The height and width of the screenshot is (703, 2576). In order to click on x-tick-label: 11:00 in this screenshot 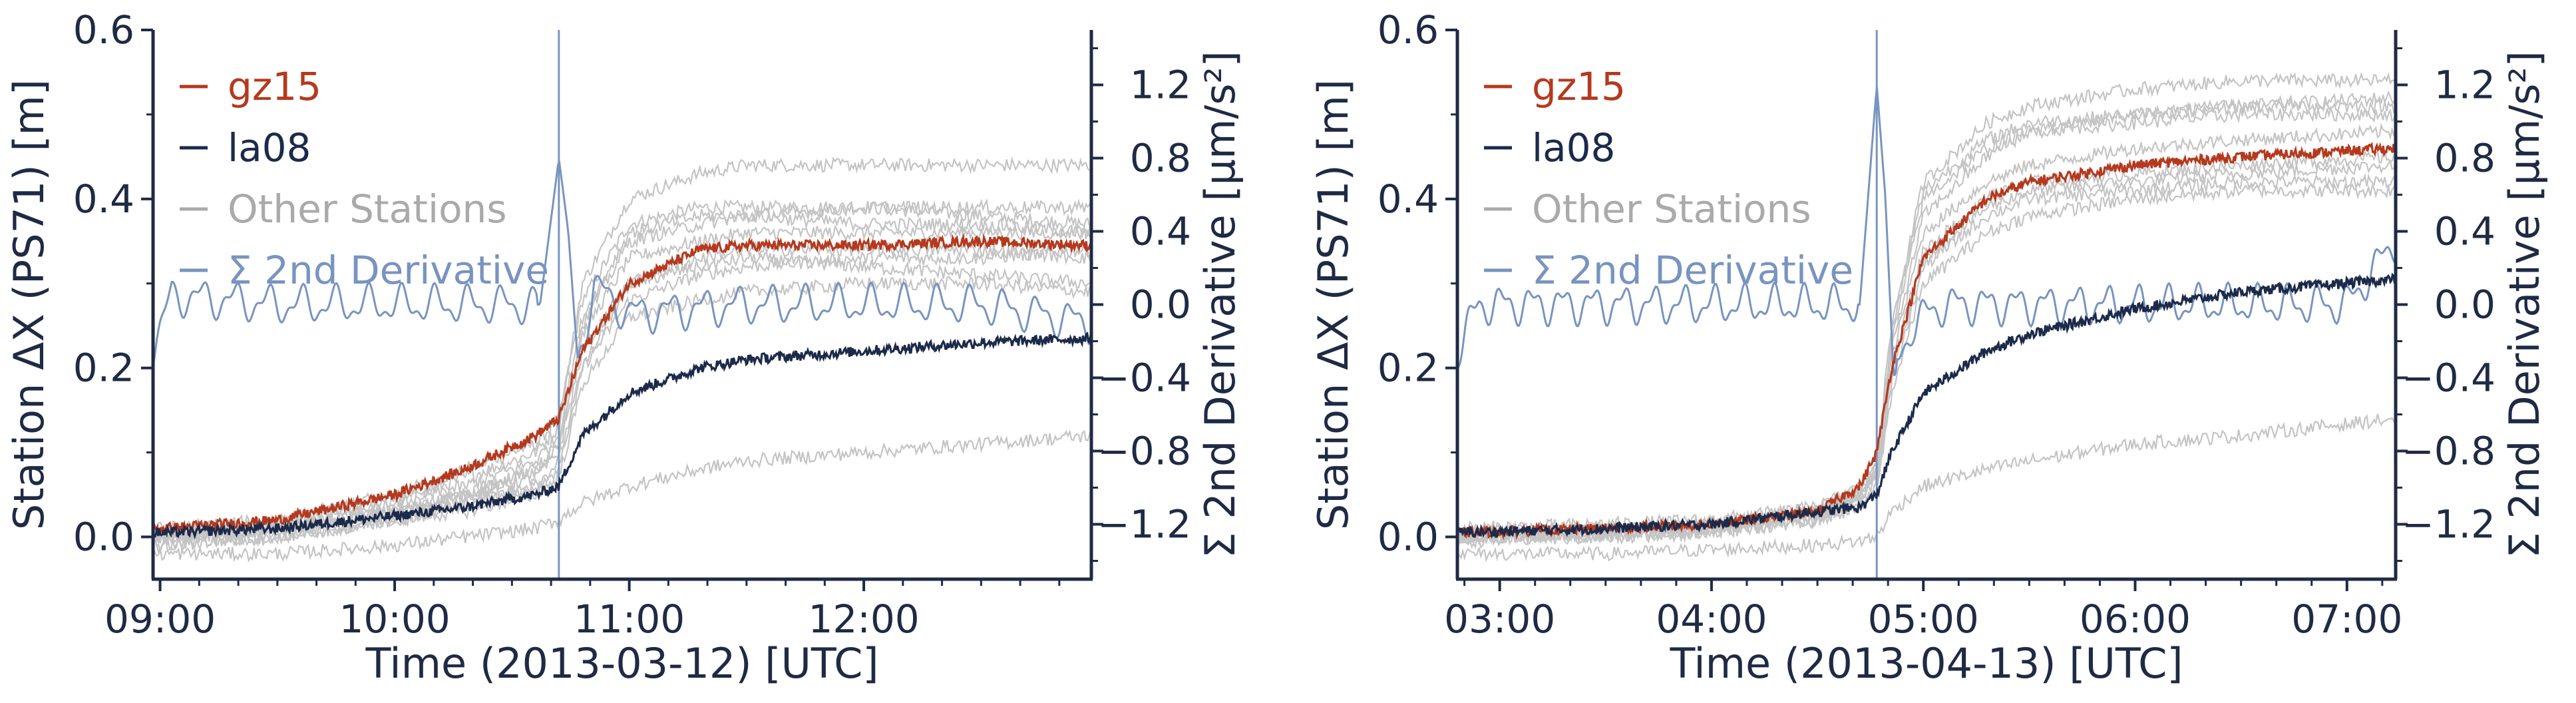, I will do `click(629, 619)`.